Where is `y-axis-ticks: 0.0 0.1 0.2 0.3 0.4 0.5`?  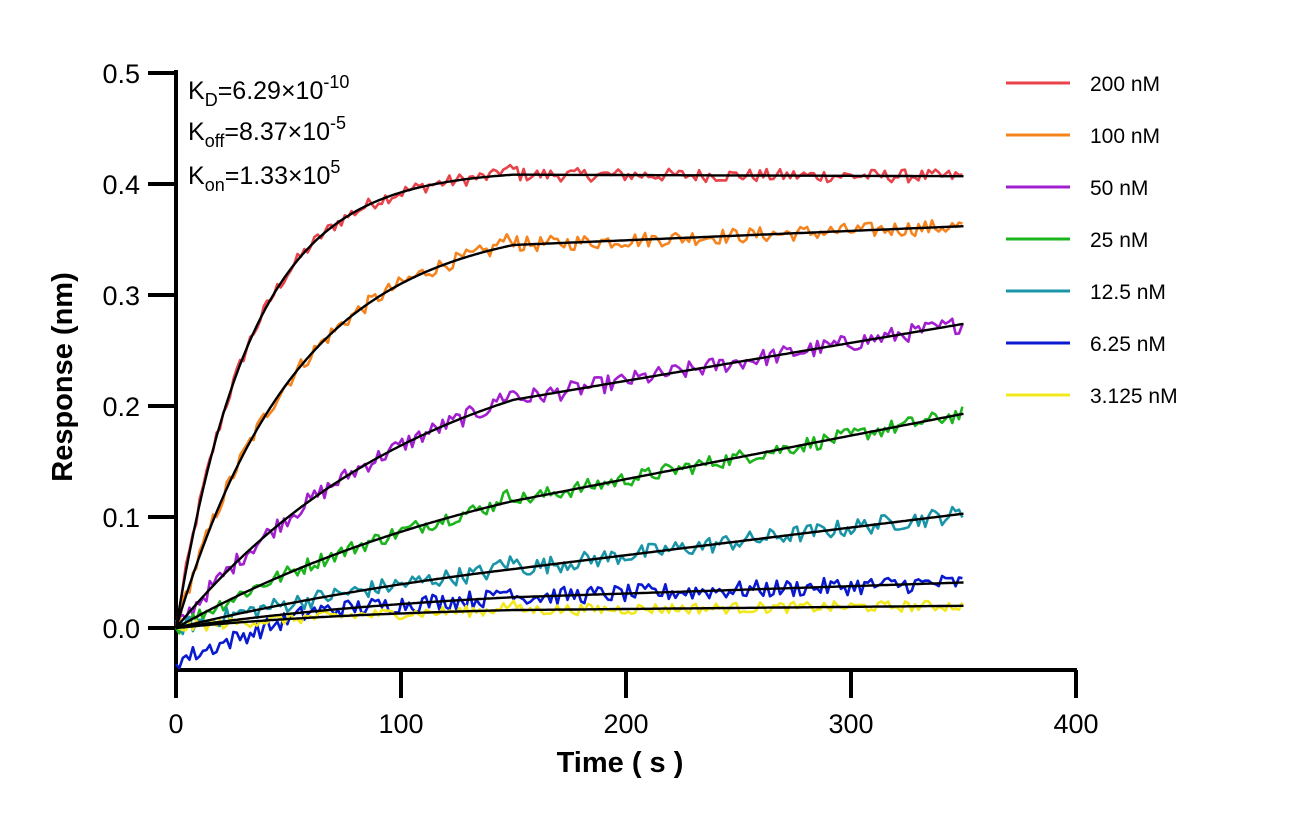 y-axis-ticks: 0.0 0.1 0.2 0.3 0.4 0.5 is located at coordinates (139, 351).